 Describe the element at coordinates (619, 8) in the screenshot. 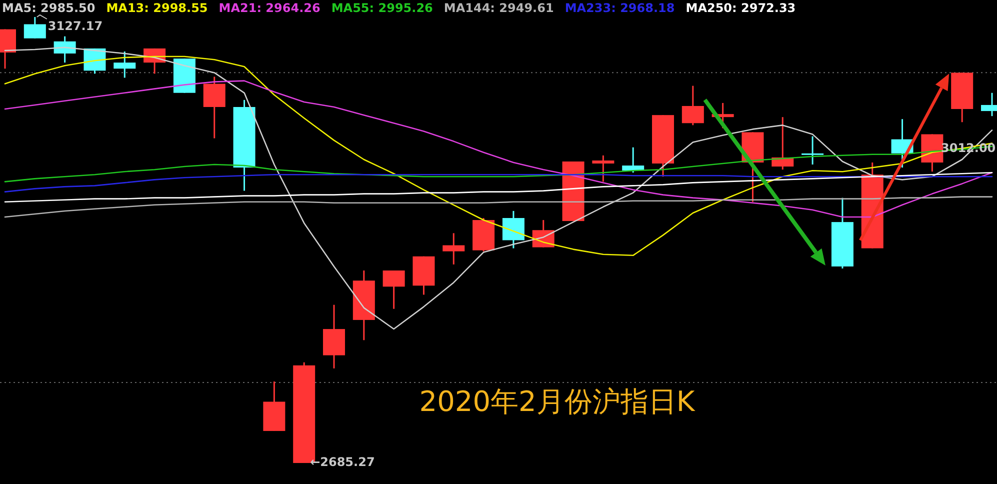

I see `text: MA233: 2968.18` at that location.